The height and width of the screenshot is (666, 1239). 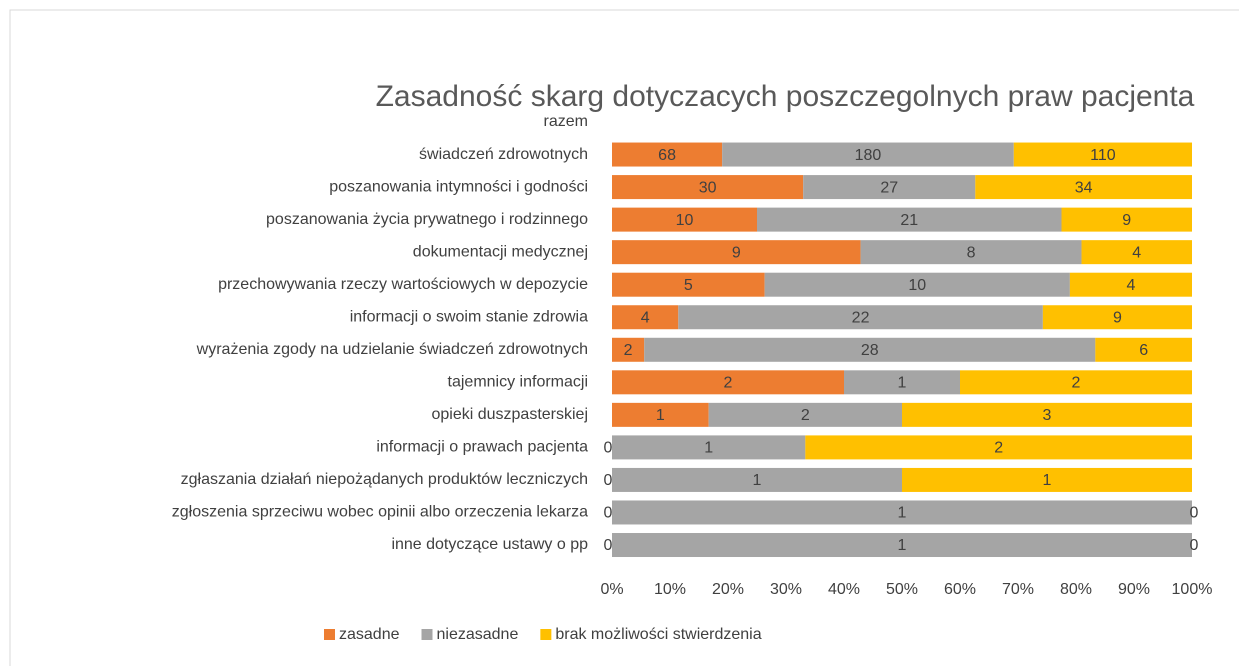 What do you see at coordinates (1192, 589) in the screenshot?
I see `x-tick-label: 100%` at bounding box center [1192, 589].